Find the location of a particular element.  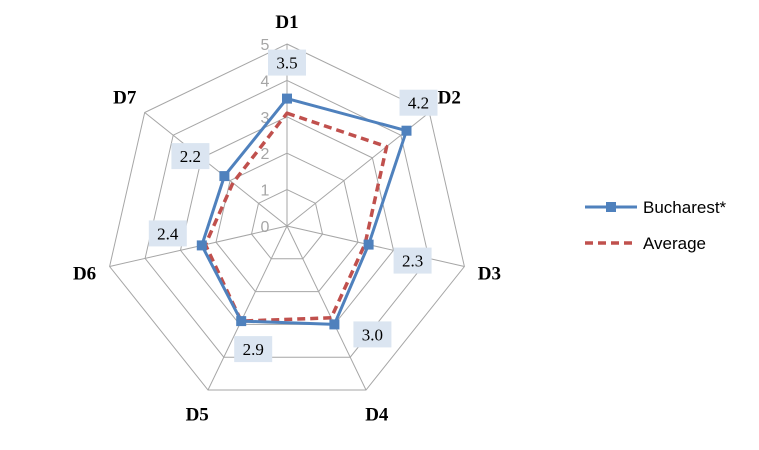

tick-label: 3 is located at coordinates (265, 118).